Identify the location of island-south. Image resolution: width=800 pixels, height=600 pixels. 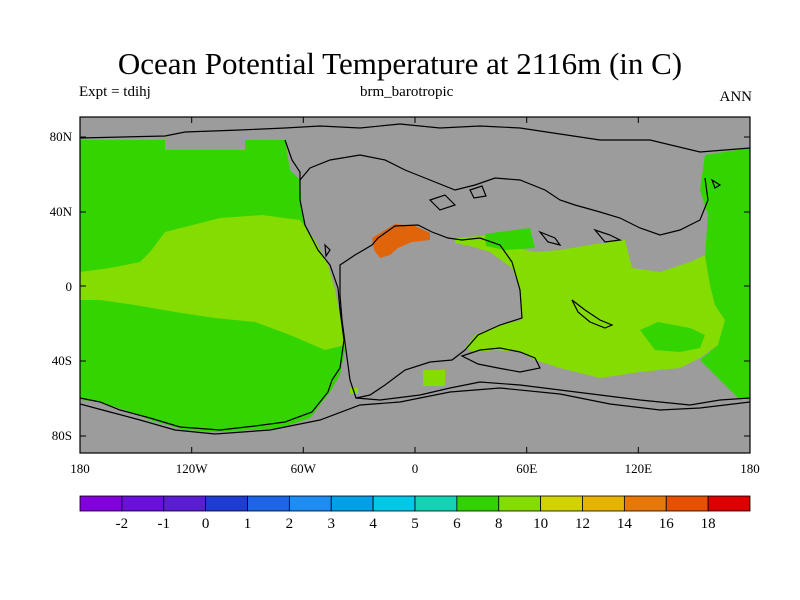
(500, 360).